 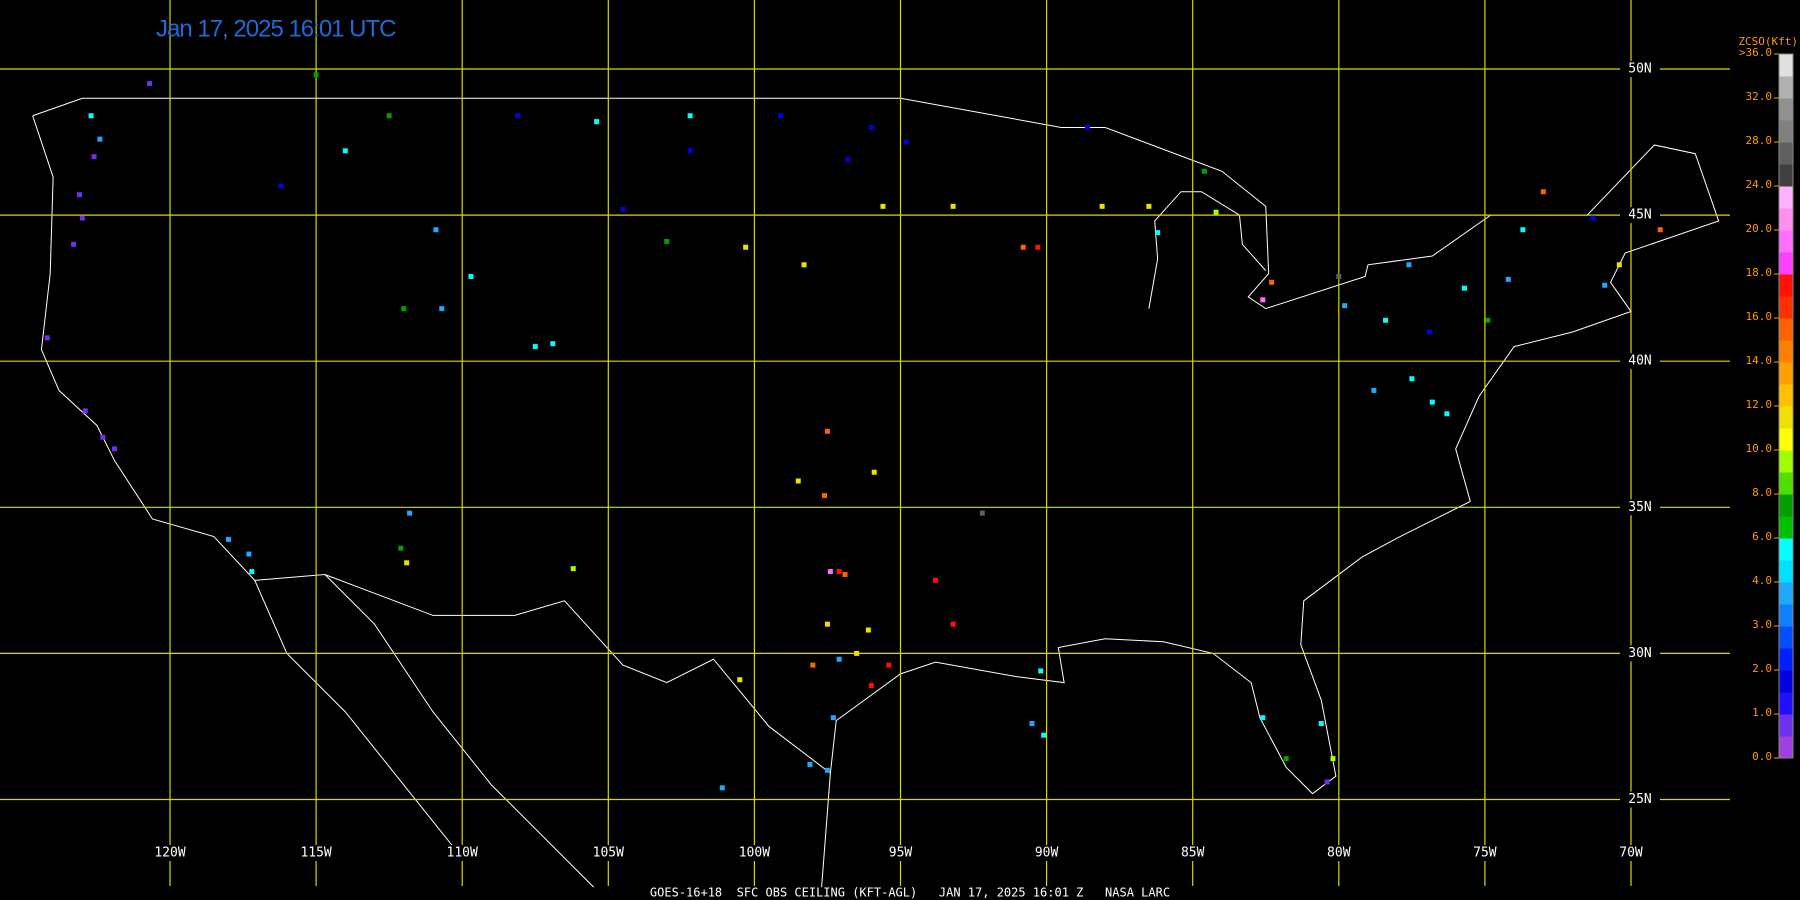 What do you see at coordinates (1762, 580) in the screenshot?
I see `colorbar-label: 4.0` at bounding box center [1762, 580].